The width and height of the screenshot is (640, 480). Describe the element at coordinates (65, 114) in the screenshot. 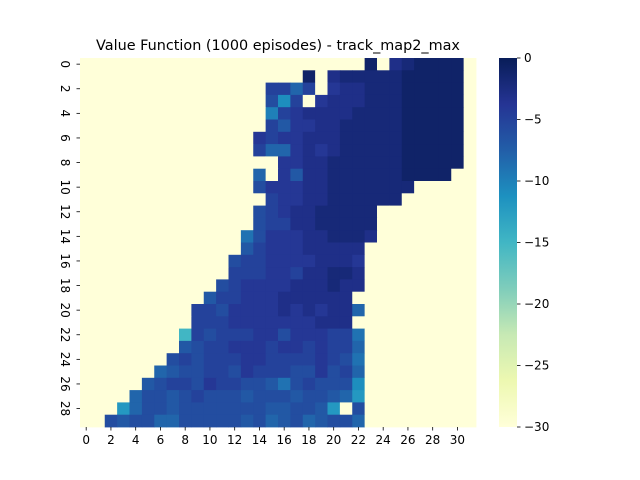

I see `y-tick-label: 4` at that location.